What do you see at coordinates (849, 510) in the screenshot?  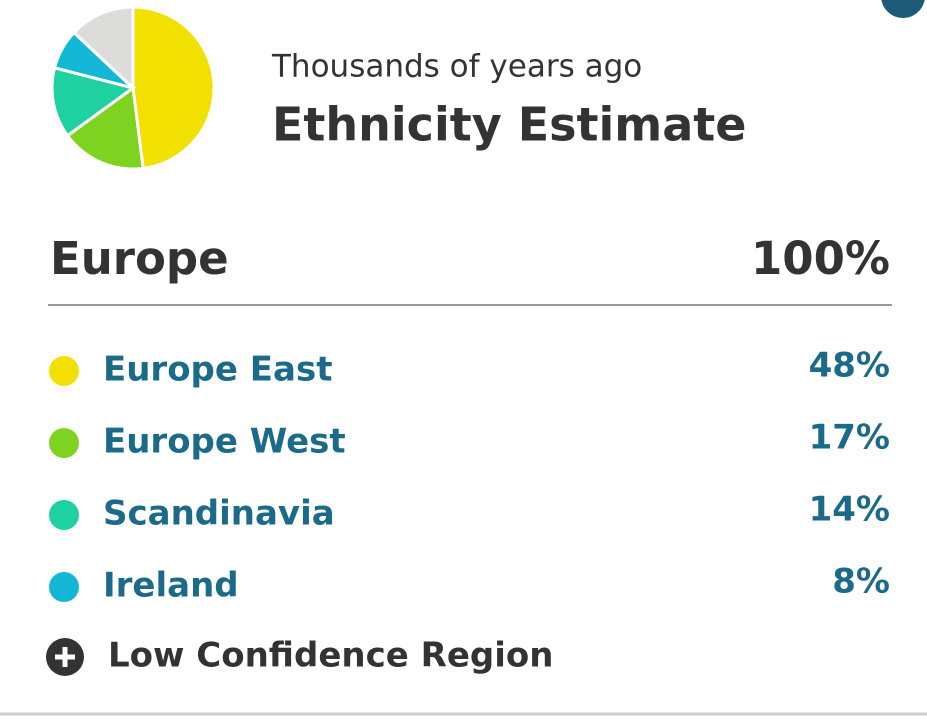 I see `item-percent: 14%` at bounding box center [849, 510].